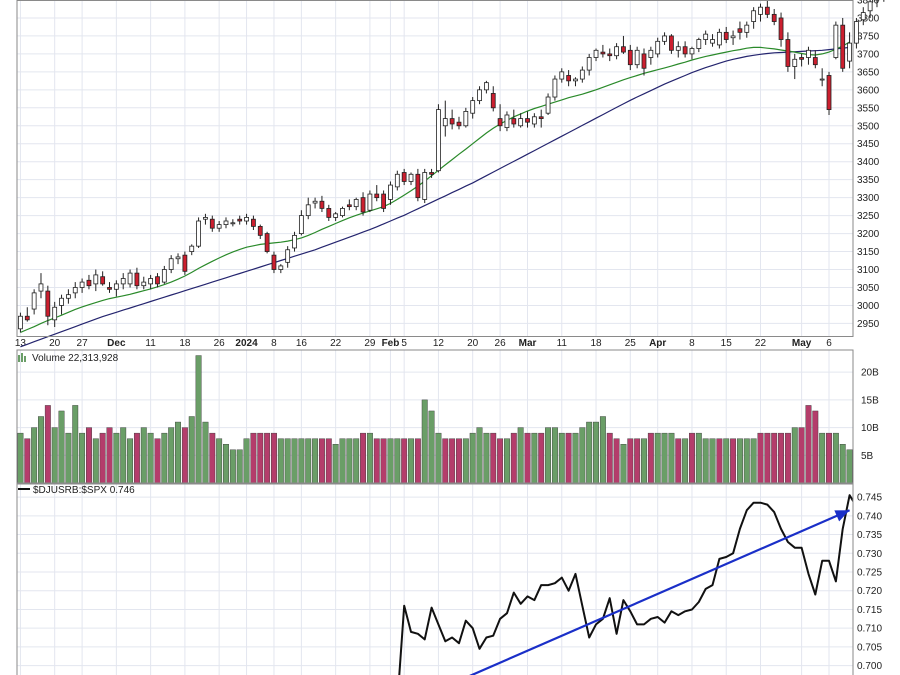 The height and width of the screenshot is (675, 900). I want to click on volume-ytick-label: 15B, so click(870, 400).